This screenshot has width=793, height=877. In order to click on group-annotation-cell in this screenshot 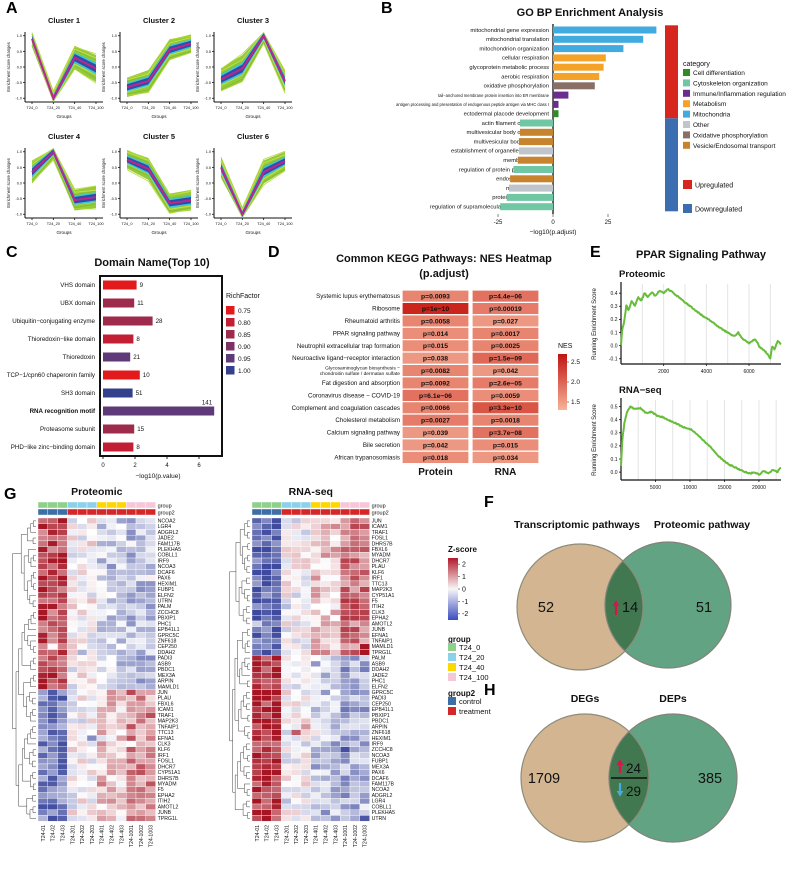, I will do `click(335, 505)`.